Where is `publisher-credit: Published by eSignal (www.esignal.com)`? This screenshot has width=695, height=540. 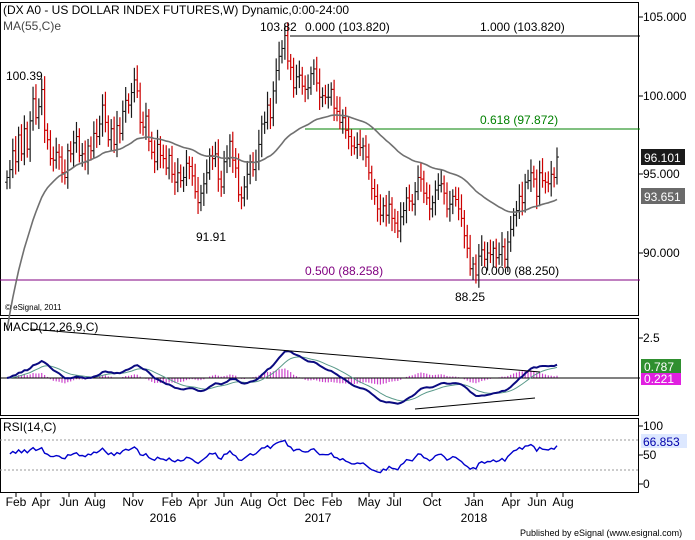
publisher-credit: Published by eSignal (www.esignal.com) is located at coordinates (601, 533).